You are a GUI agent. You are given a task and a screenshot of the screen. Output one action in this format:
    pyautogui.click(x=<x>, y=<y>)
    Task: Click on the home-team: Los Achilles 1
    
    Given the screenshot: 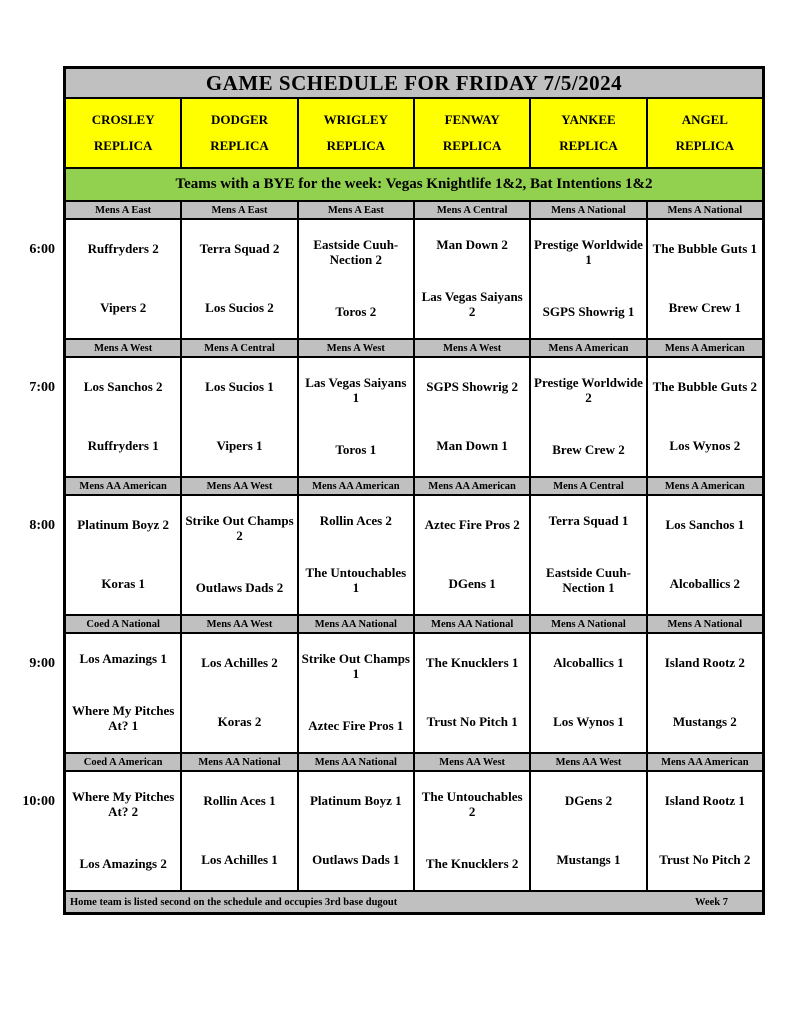 What is the action you would take?
    pyautogui.click(x=239, y=860)
    